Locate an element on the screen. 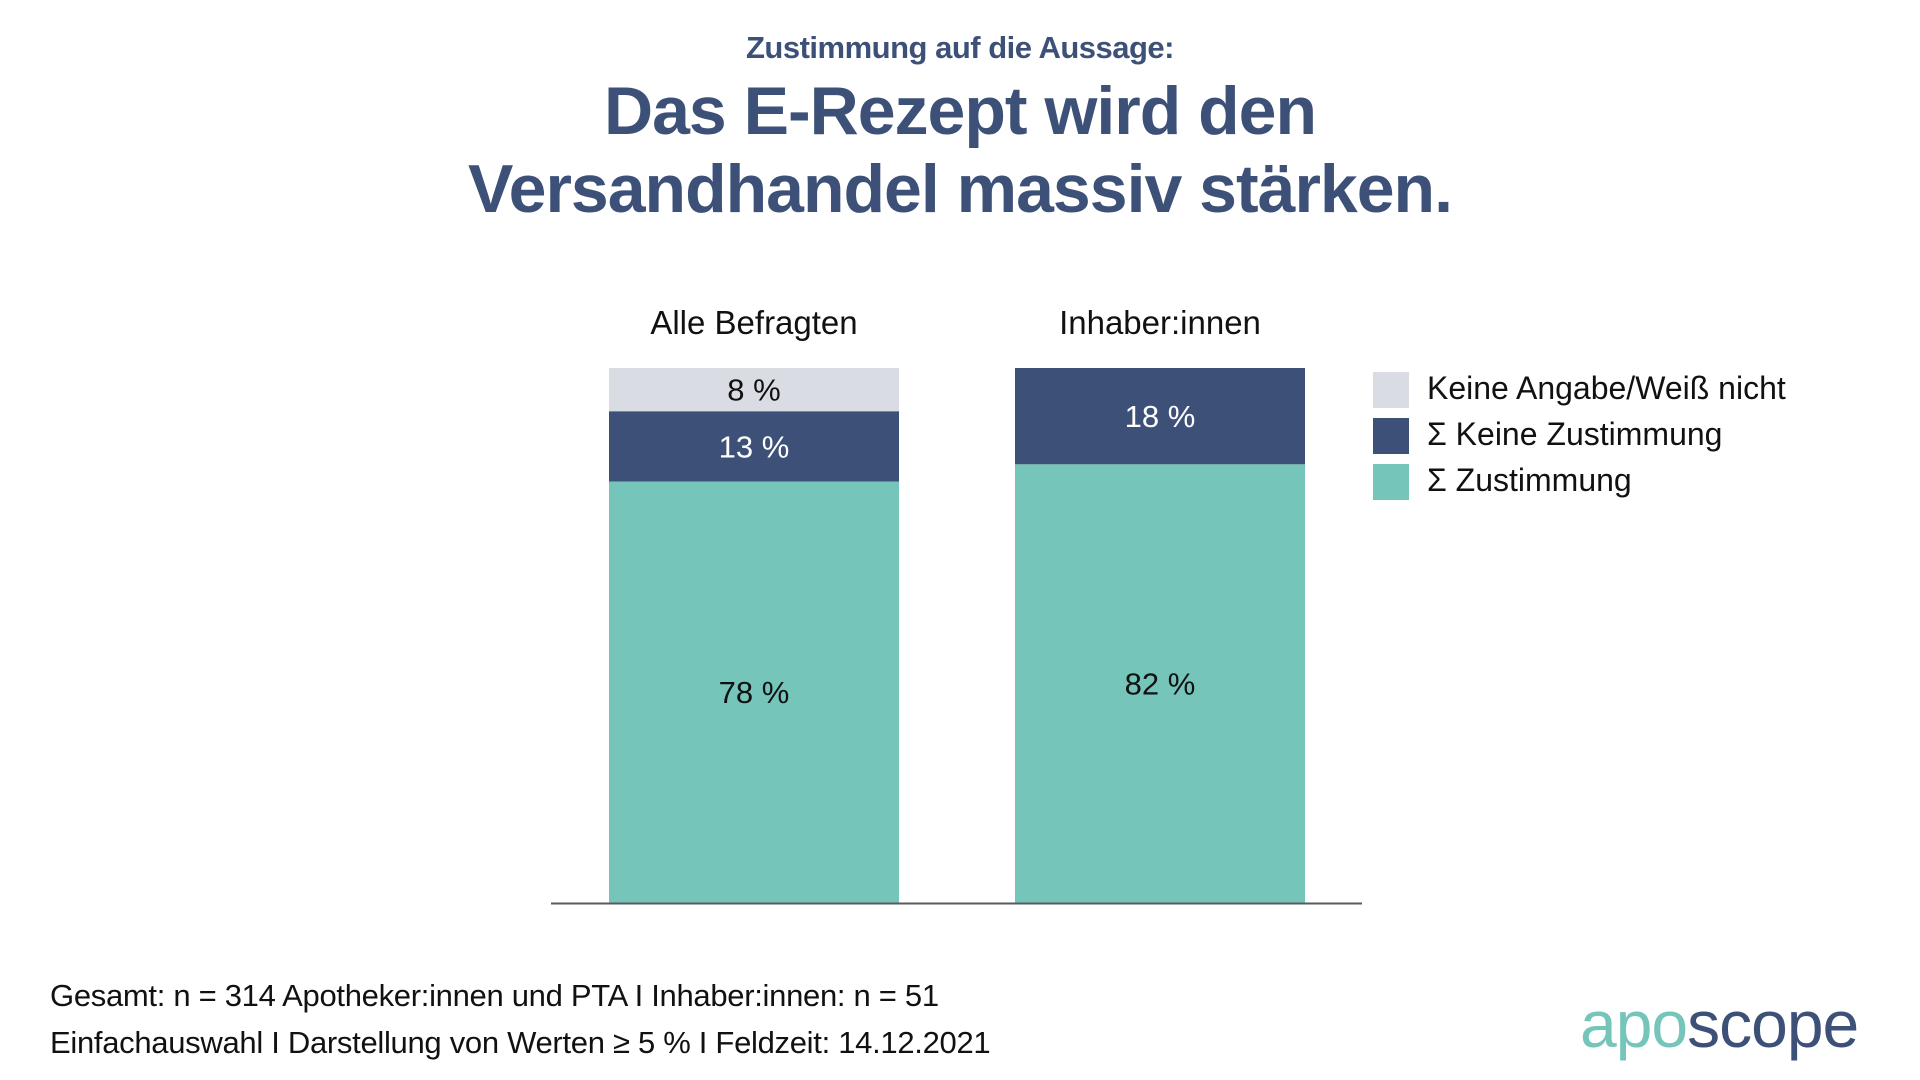 The height and width of the screenshot is (1080, 1920). data-label: 18 % is located at coordinates (1160, 416).